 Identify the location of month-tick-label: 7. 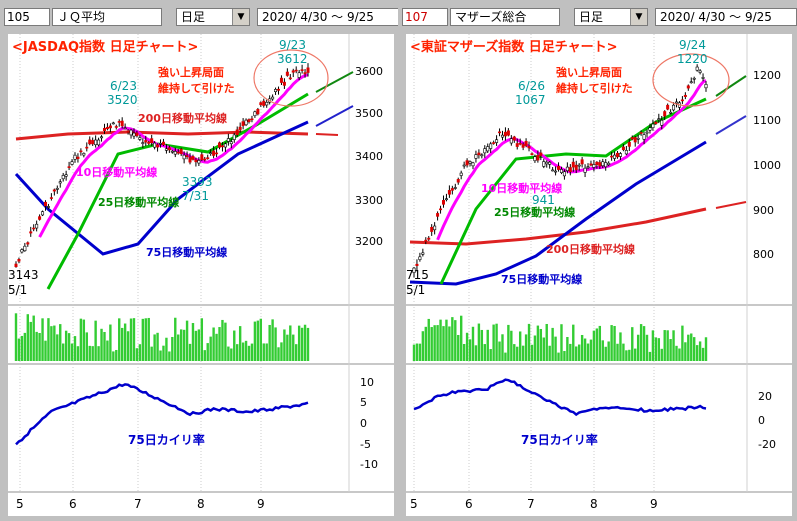
(138, 504).